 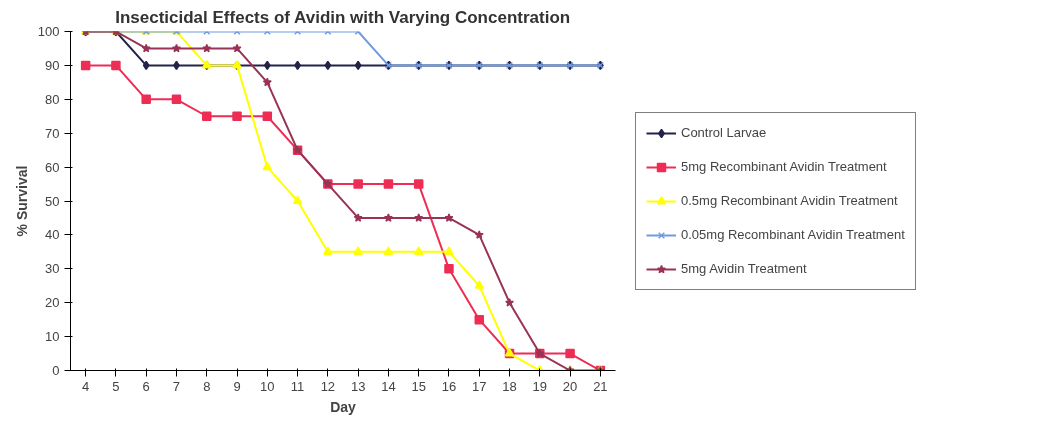 What do you see at coordinates (328, 386) in the screenshot?
I see `x-tick-label: 12` at bounding box center [328, 386].